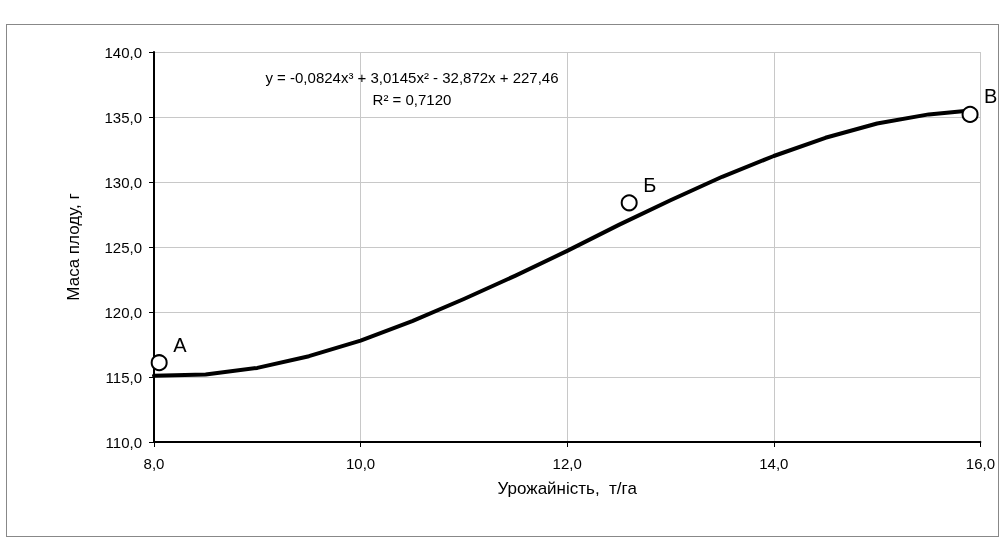  Describe the element at coordinates (991, 96) in the screenshot. I see `annotation: В` at that location.